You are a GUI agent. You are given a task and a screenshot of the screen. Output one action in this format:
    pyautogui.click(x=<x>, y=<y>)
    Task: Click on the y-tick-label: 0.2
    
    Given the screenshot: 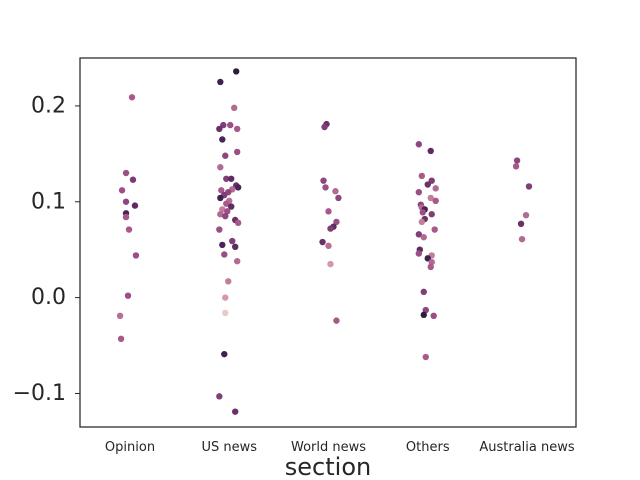 What is the action you would take?
    pyautogui.click(x=48, y=105)
    